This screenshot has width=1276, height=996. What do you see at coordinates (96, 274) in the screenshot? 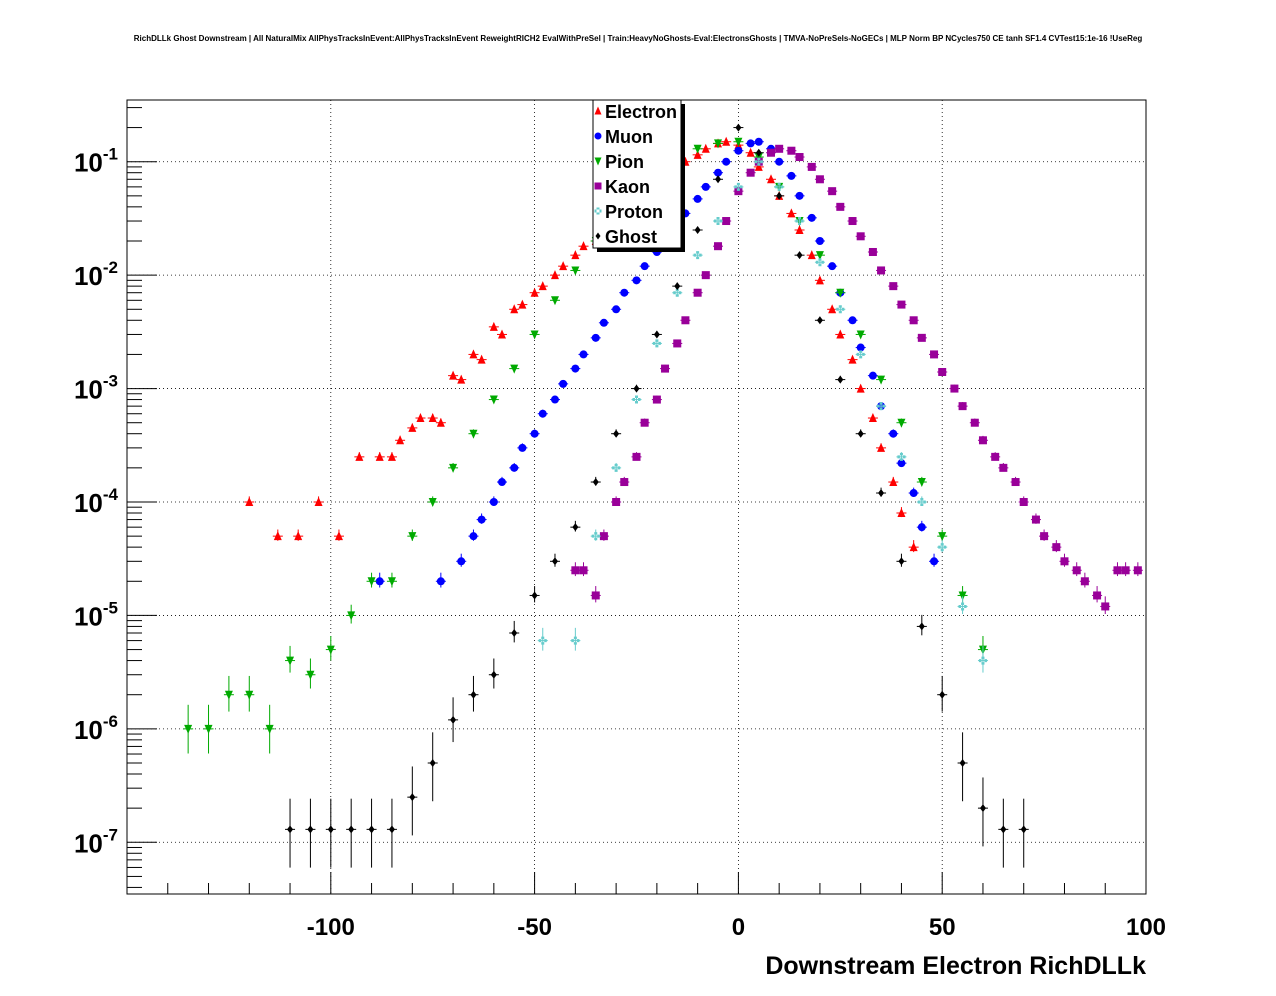
I see `y-tick-label: 10⁻²` at bounding box center [96, 274].